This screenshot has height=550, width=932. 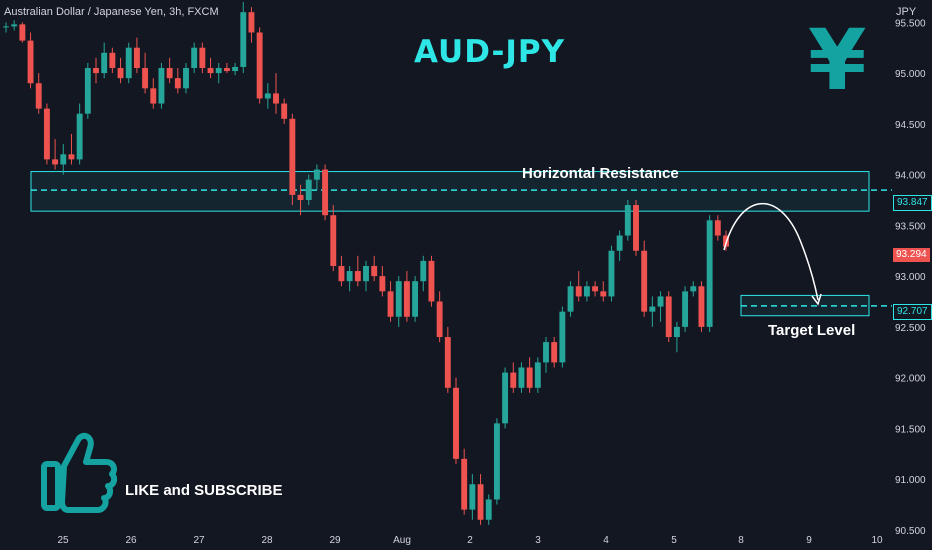 I want to click on resistance-label: Horizontal Resistance, so click(x=600, y=173).